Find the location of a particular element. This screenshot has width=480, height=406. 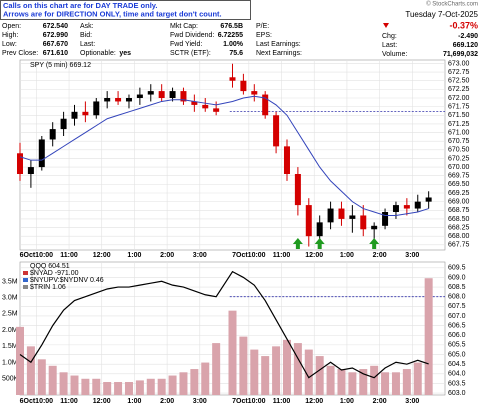

quote-label: Open: is located at coordinates (11, 26).